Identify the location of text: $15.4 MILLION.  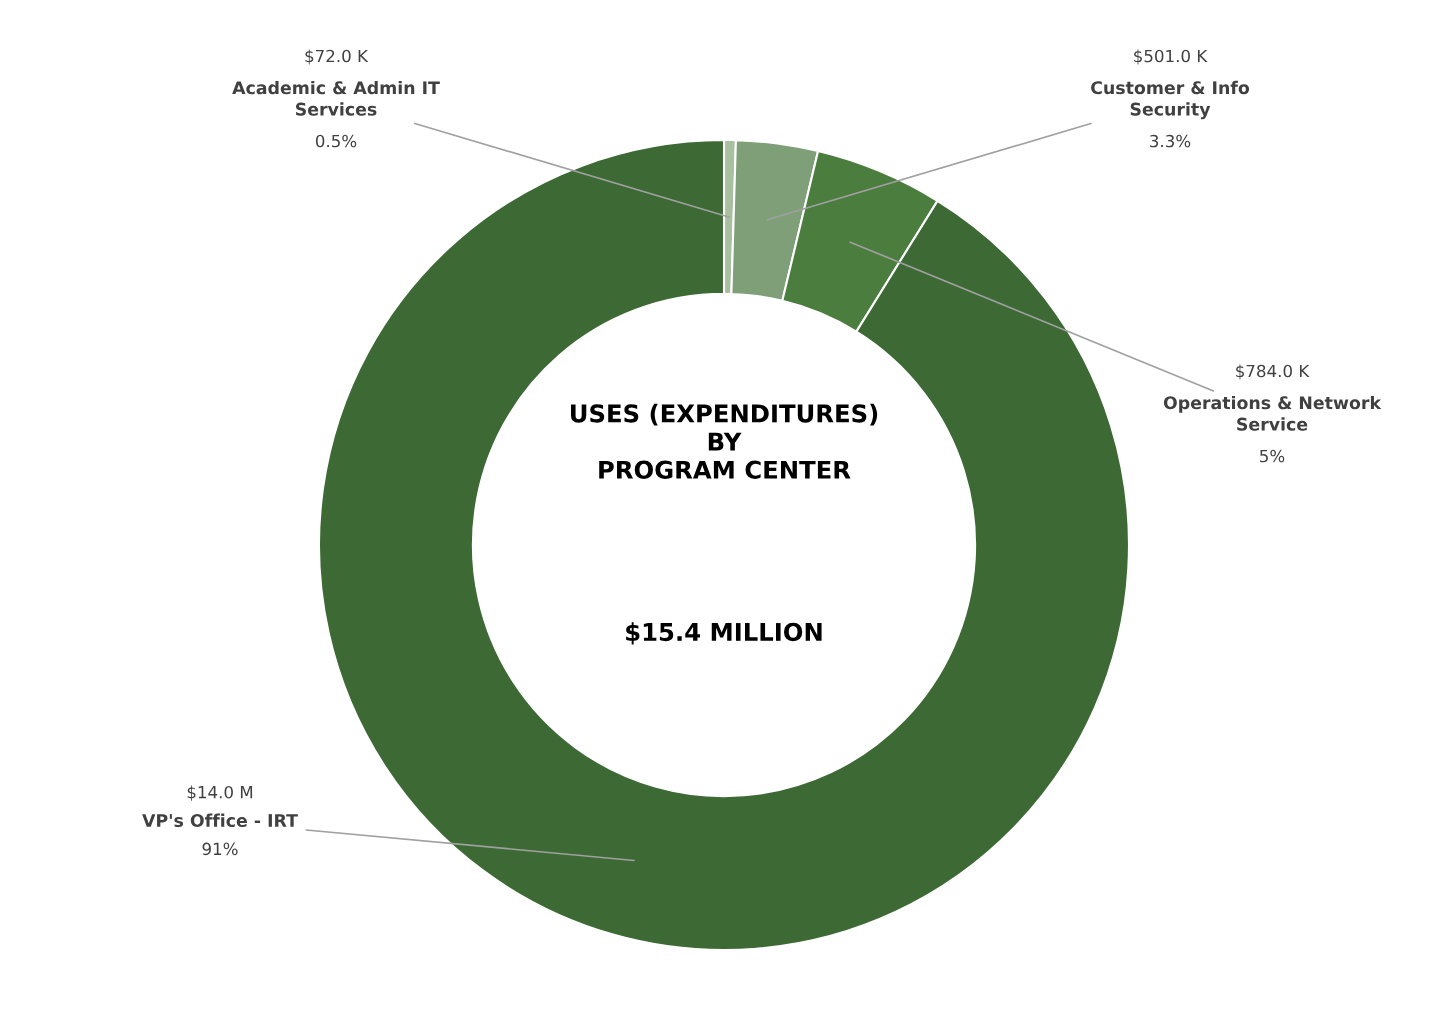
(724, 633).